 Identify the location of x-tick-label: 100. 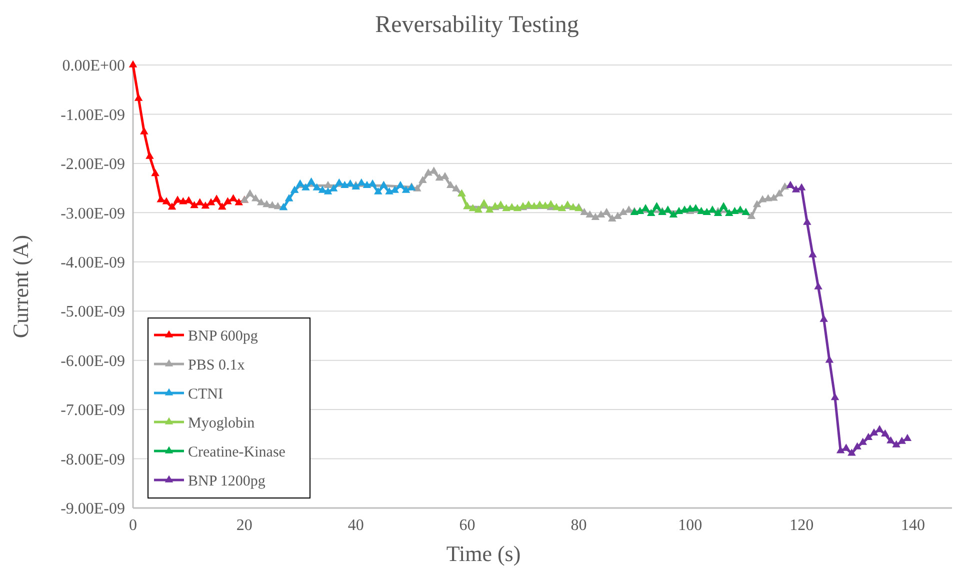
(690, 525).